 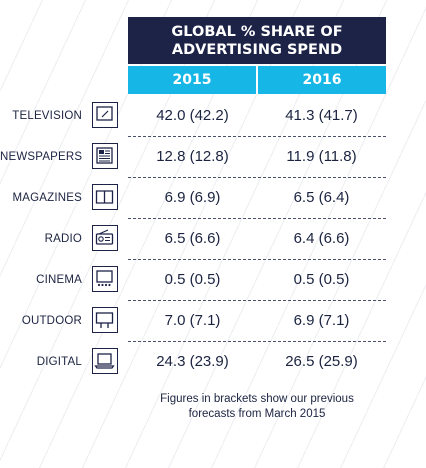 What do you see at coordinates (59, 280) in the screenshot?
I see `row-label: CINEMA` at bounding box center [59, 280].